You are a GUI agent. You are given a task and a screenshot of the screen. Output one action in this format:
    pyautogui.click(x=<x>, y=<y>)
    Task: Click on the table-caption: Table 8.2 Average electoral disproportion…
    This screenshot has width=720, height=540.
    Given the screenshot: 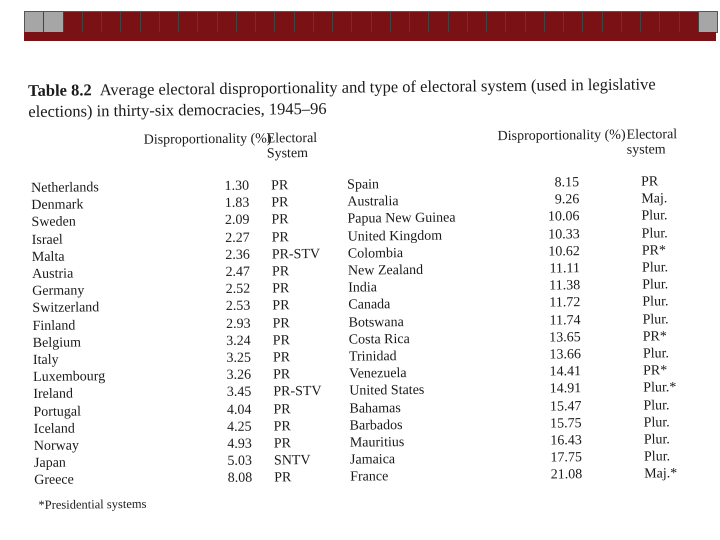 What is the action you would take?
    pyautogui.click(x=348, y=97)
    